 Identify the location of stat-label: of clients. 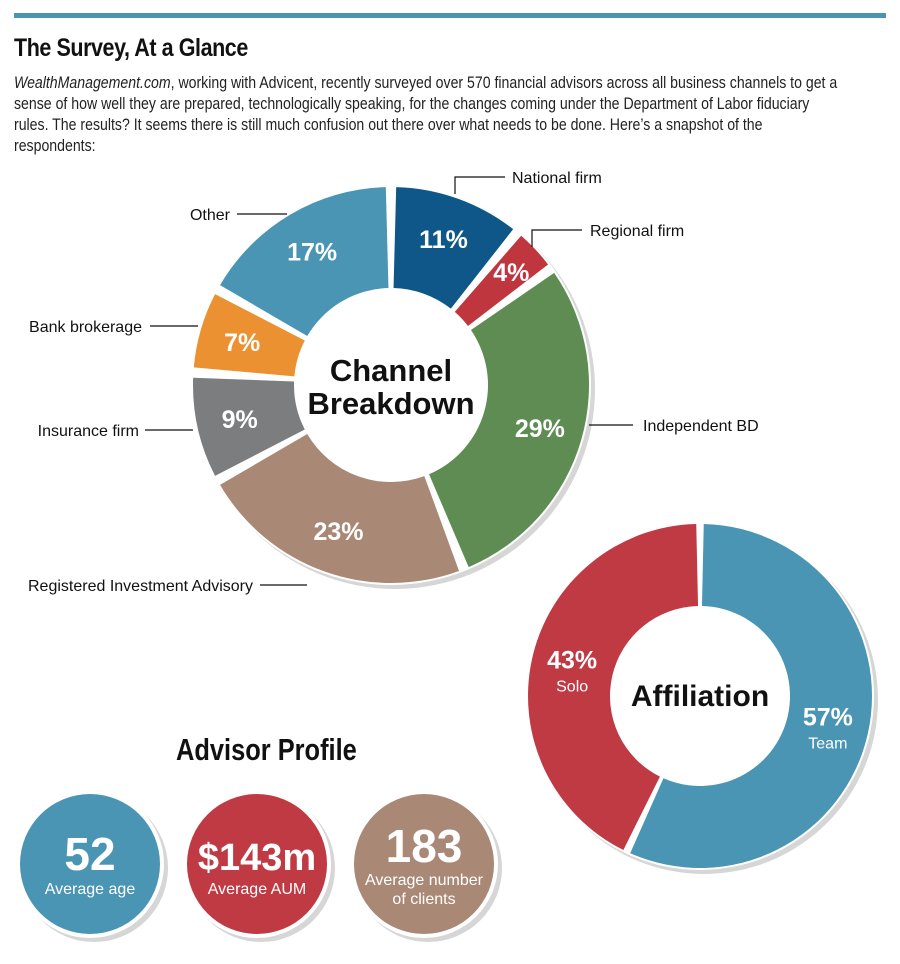
(423, 899).